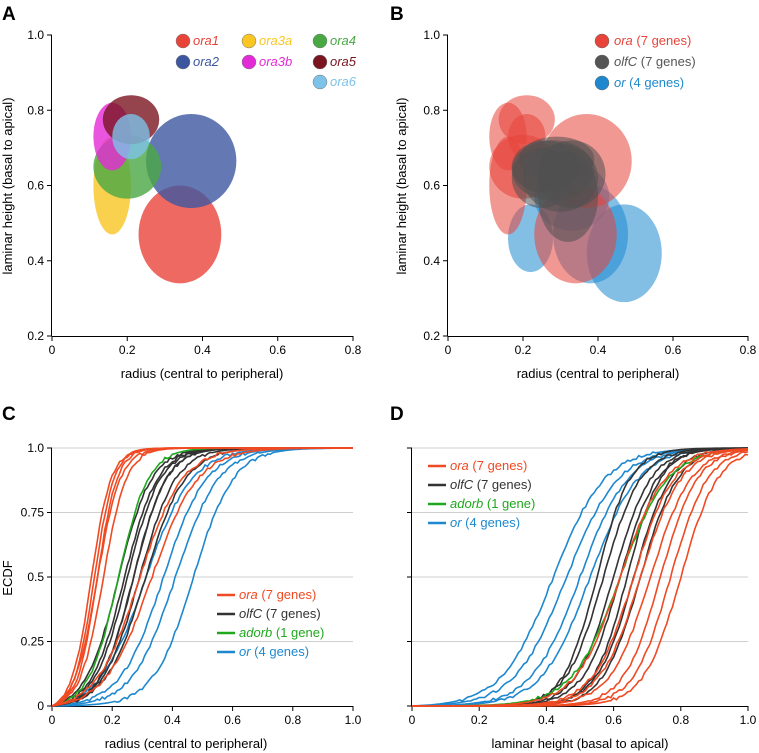  I want to click on panel-label-a: A, so click(9, 14).